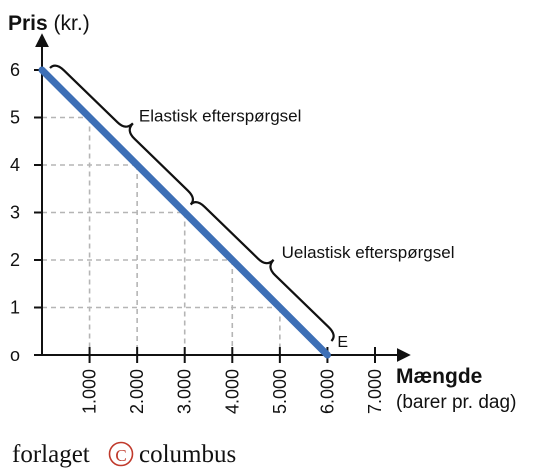 Image resolution: width=550 pixels, height=474 pixels. I want to click on x-tick-label: 6.000, so click(327, 391).